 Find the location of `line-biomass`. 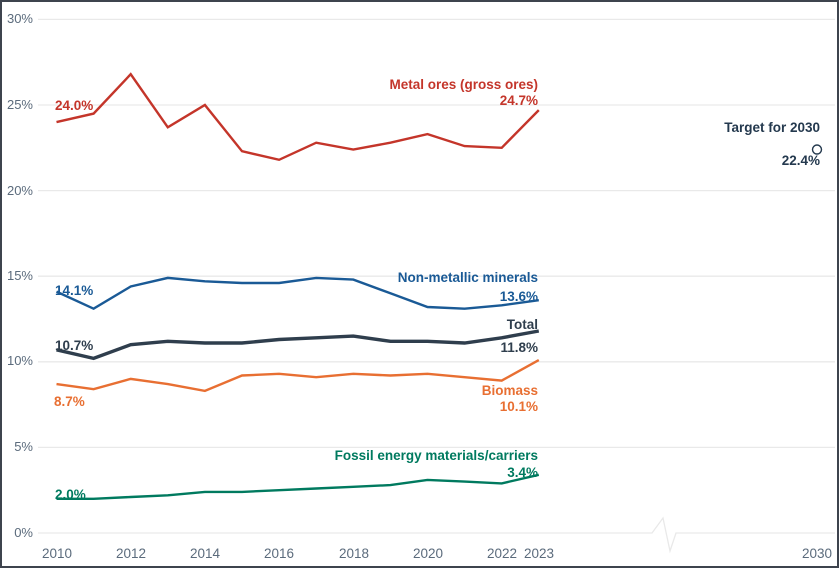

line-biomass is located at coordinates (298, 376).